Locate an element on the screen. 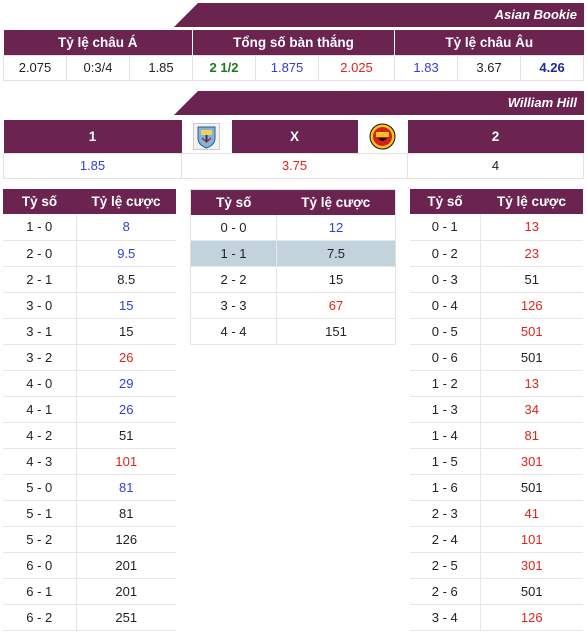 Image resolution: width=587 pixels, height=634 pixels. score-row: 0 - 4 126 is located at coordinates (496, 305).